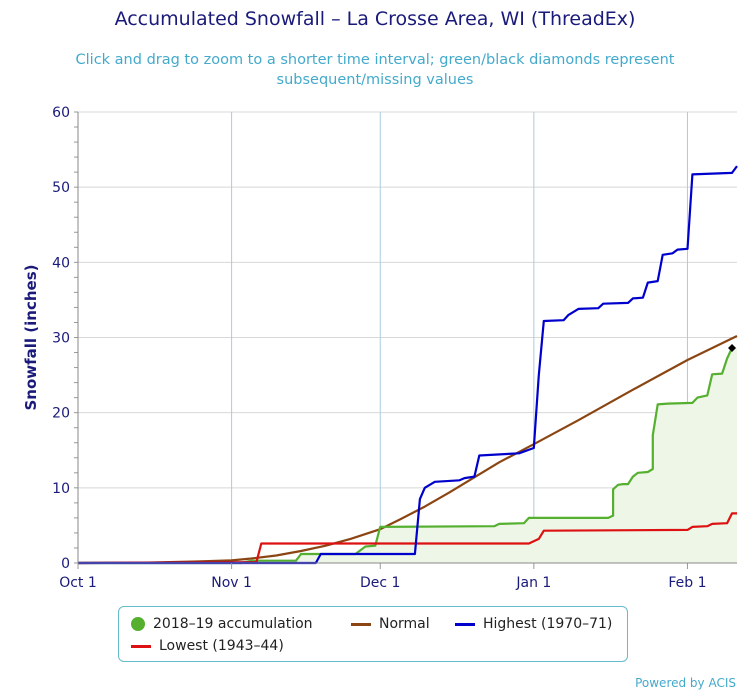 This screenshot has width=750, height=694. I want to click on y-tick-label: 20, so click(61, 414).